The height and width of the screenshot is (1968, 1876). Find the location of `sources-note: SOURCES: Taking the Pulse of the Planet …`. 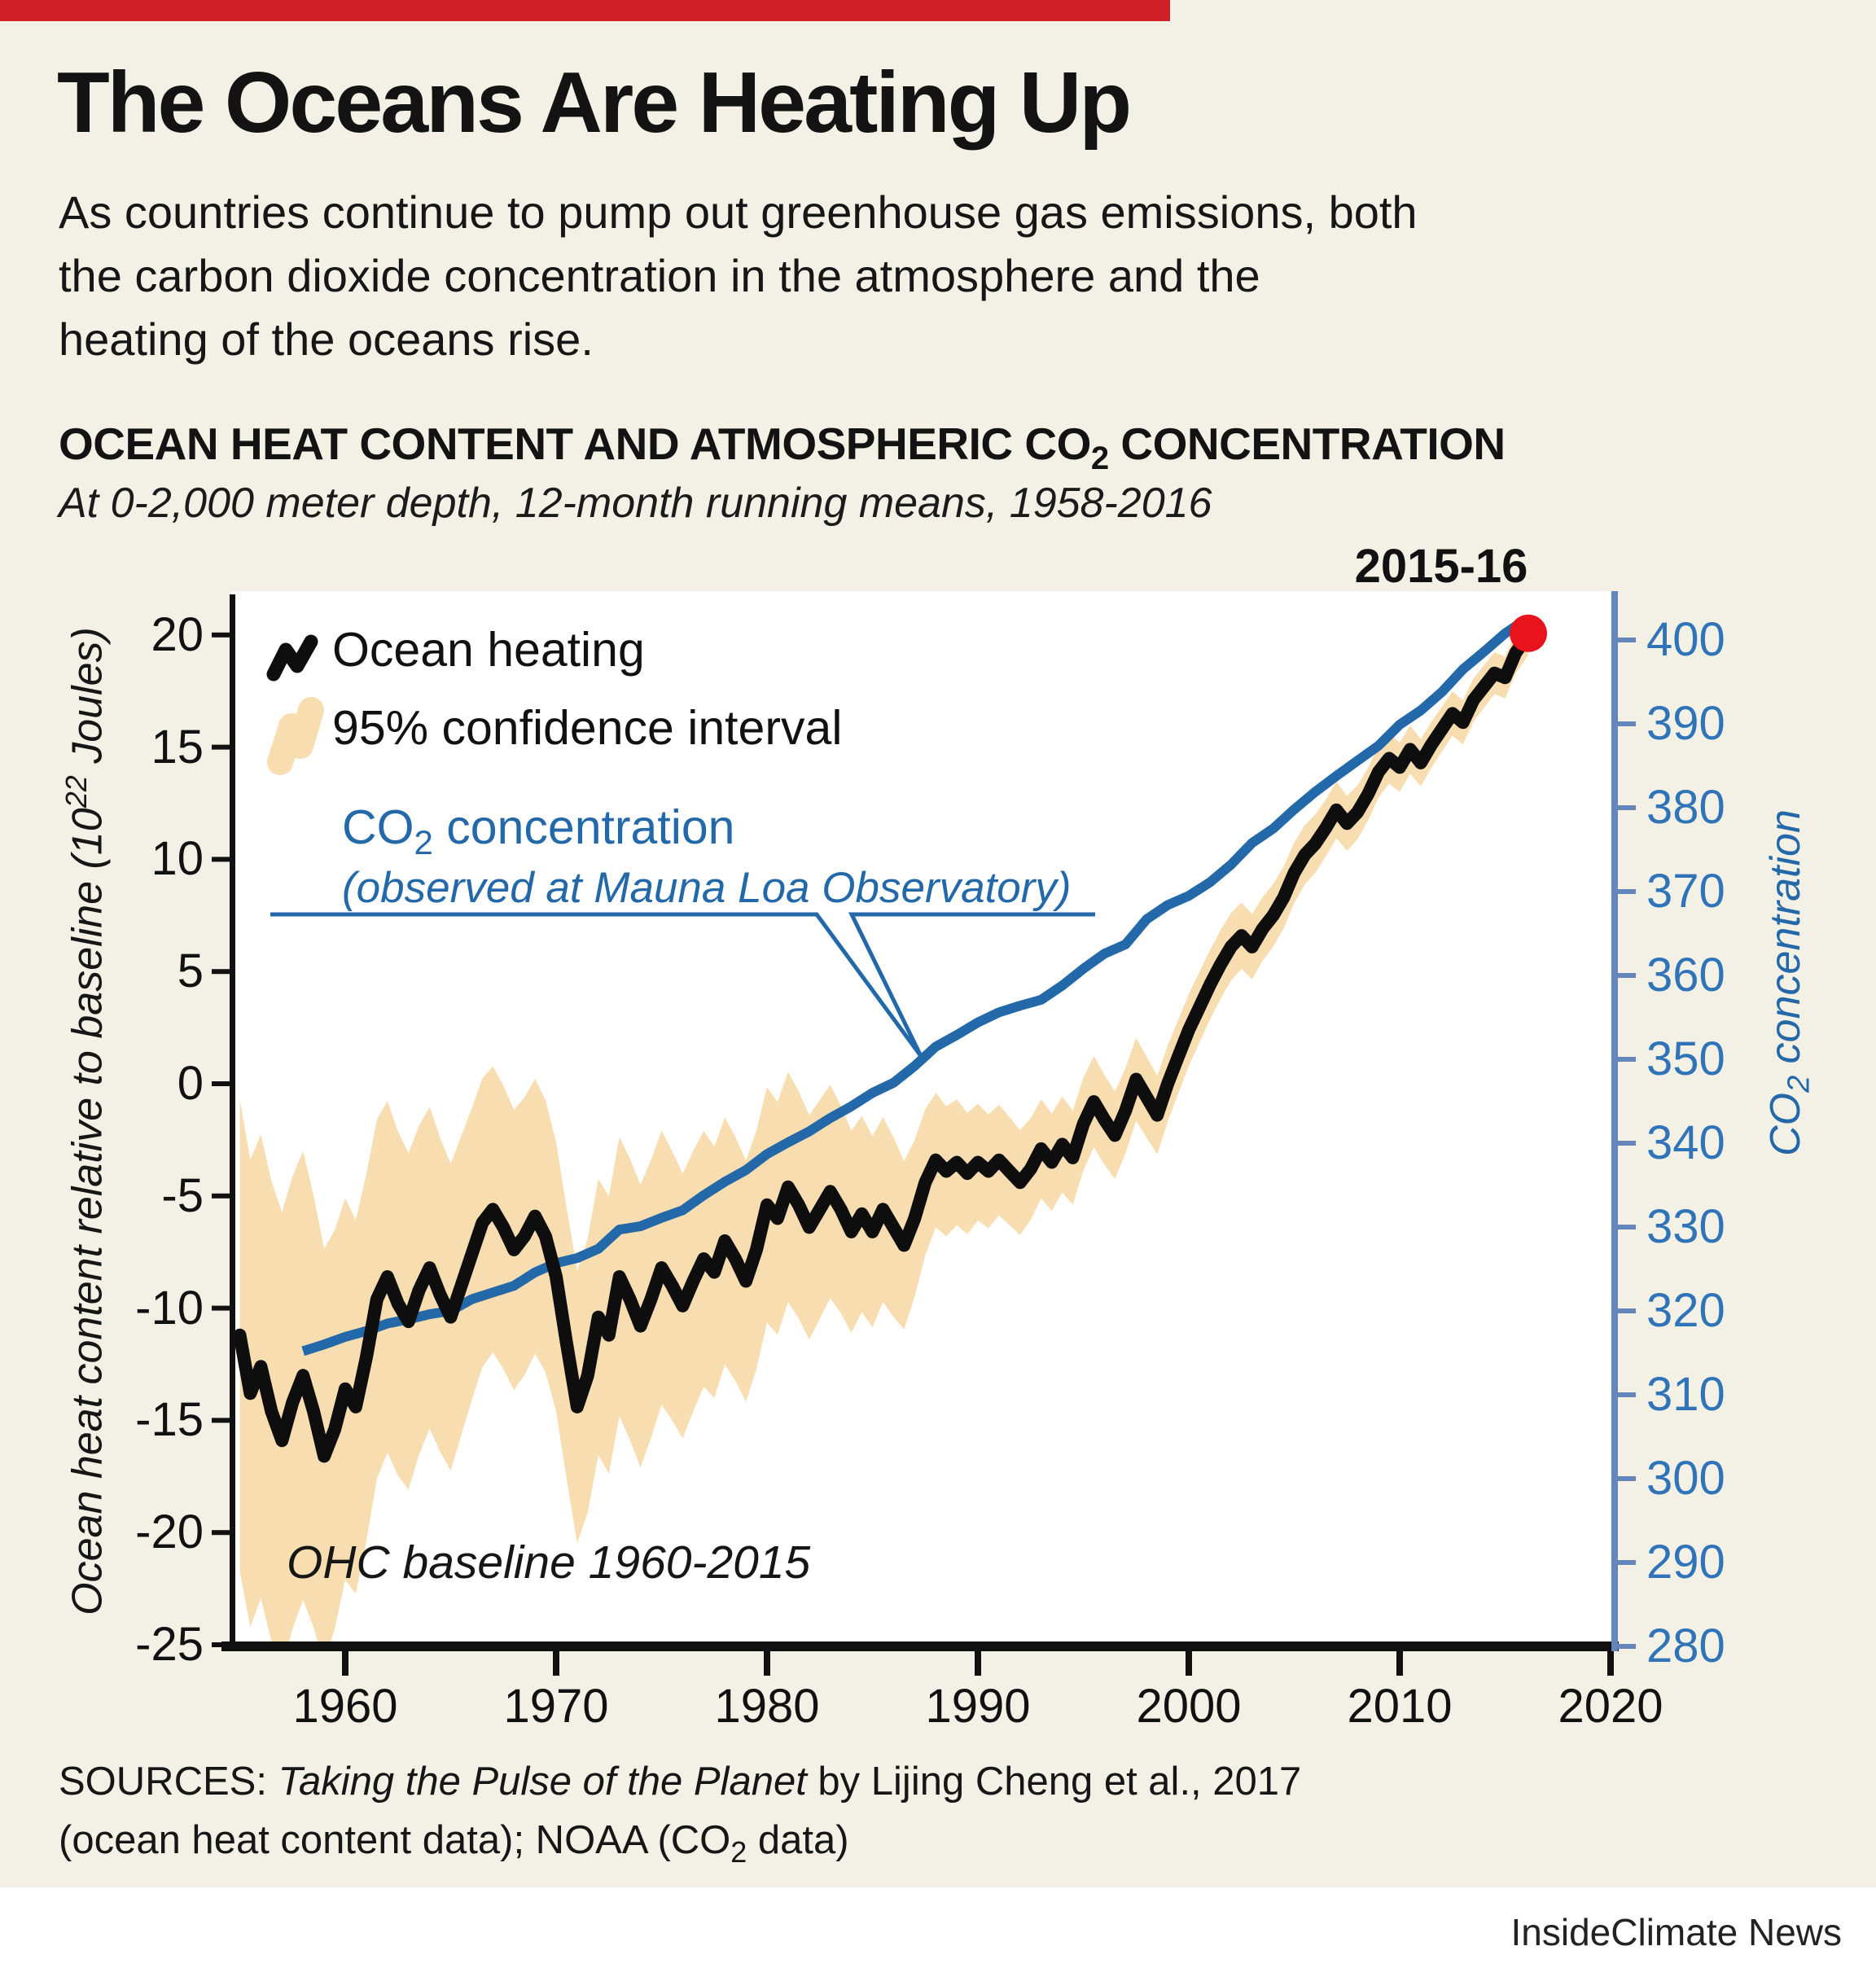

sources-note: SOURCES: Taking the Pulse of the Planet … is located at coordinates (680, 1817).